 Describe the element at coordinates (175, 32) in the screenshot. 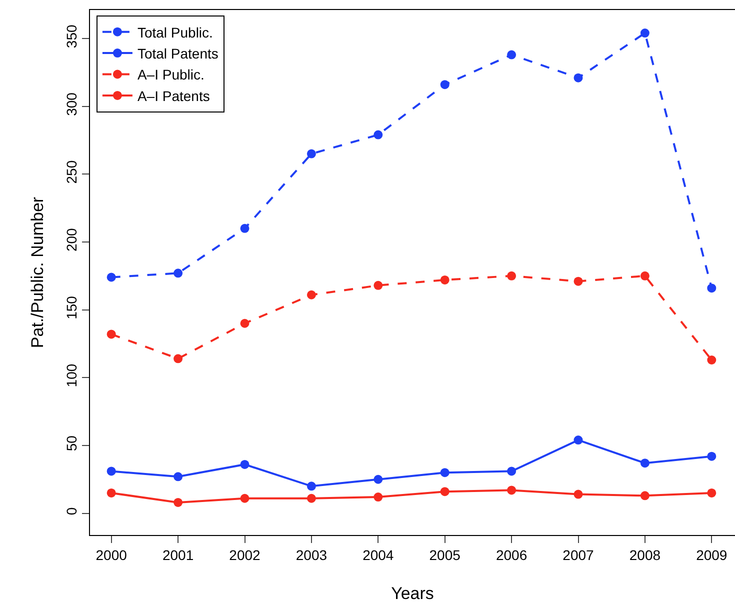

I see `legend-label: Total Public.` at that location.